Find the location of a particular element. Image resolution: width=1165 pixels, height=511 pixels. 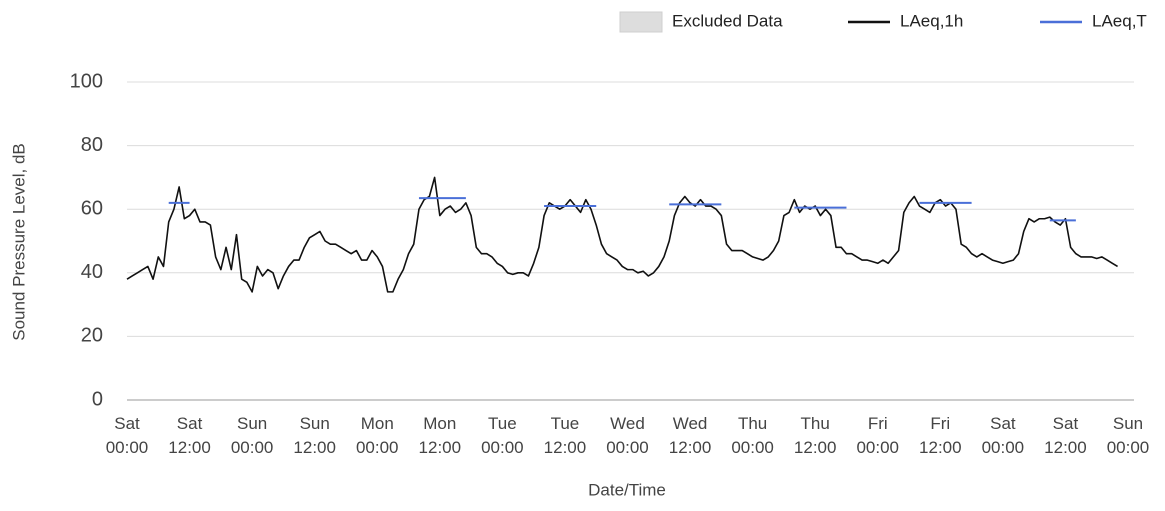

x-tick-label: Fri 00:00 is located at coordinates (877, 435).